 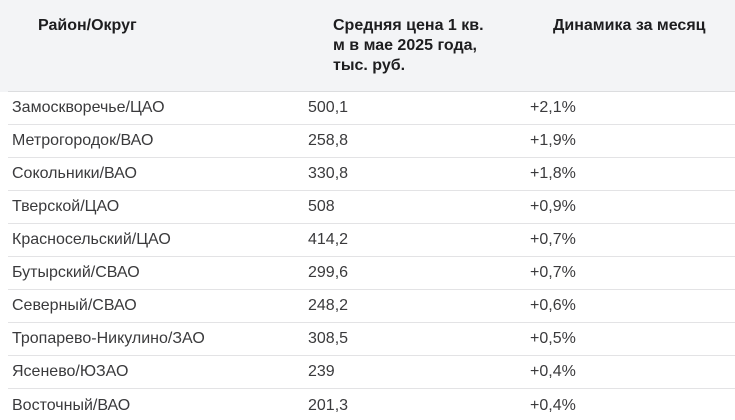 What do you see at coordinates (553, 173) in the screenshot?
I see `change-cell: +1,8%` at bounding box center [553, 173].